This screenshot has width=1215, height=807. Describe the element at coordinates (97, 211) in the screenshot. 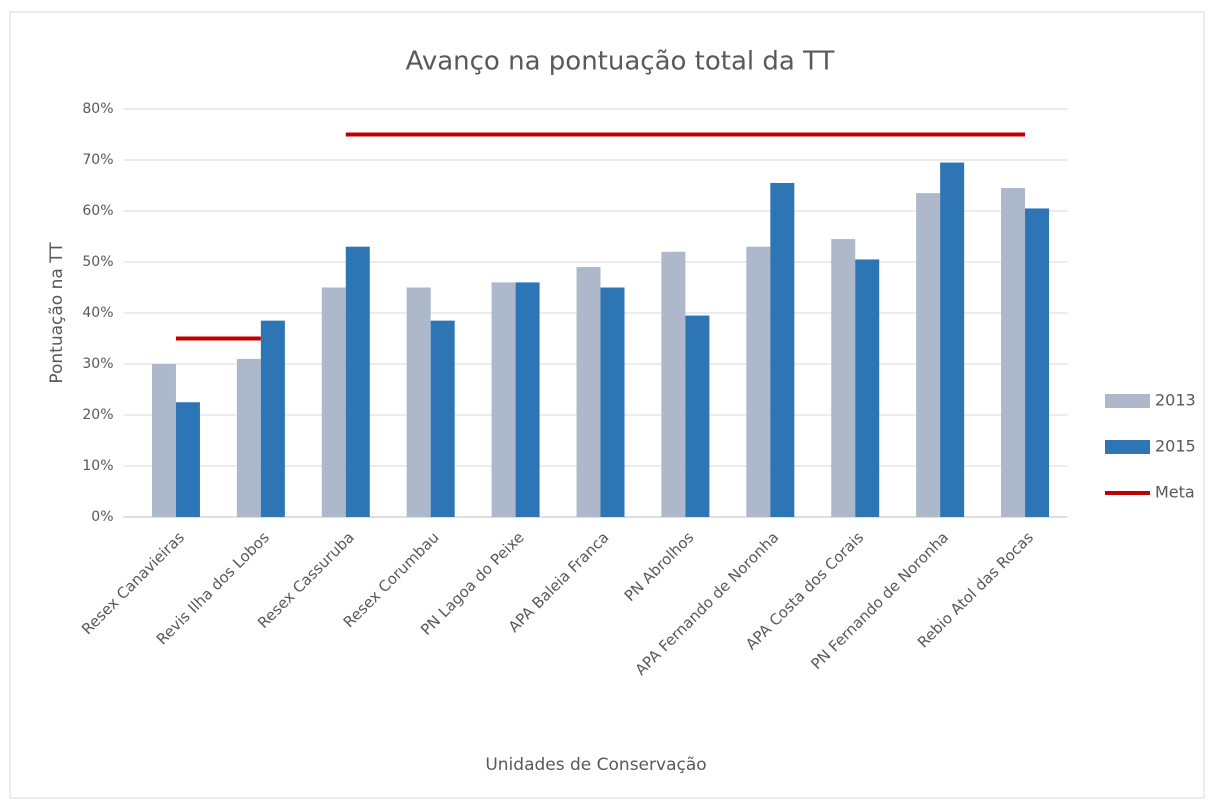

I see `y-tick-label: 60%` at that location.